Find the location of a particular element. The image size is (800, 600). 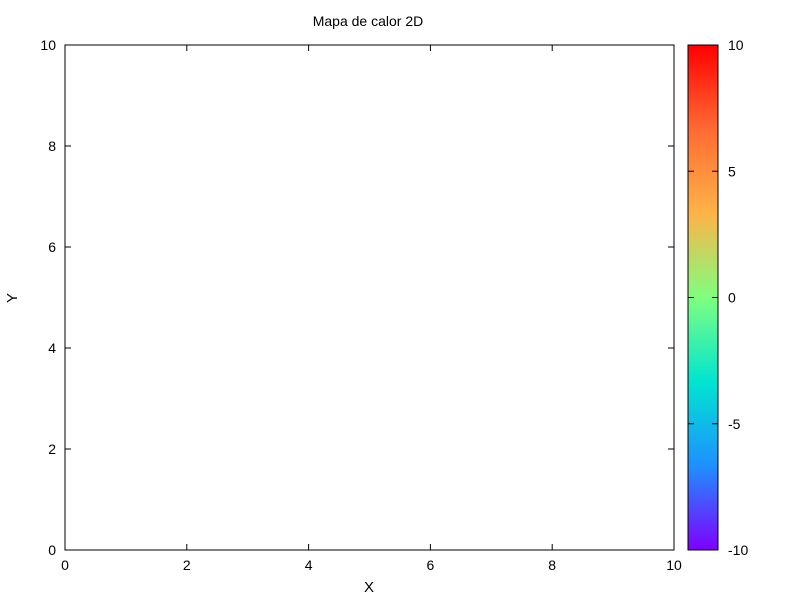

y-tick-label: 2 is located at coordinates (52, 449).